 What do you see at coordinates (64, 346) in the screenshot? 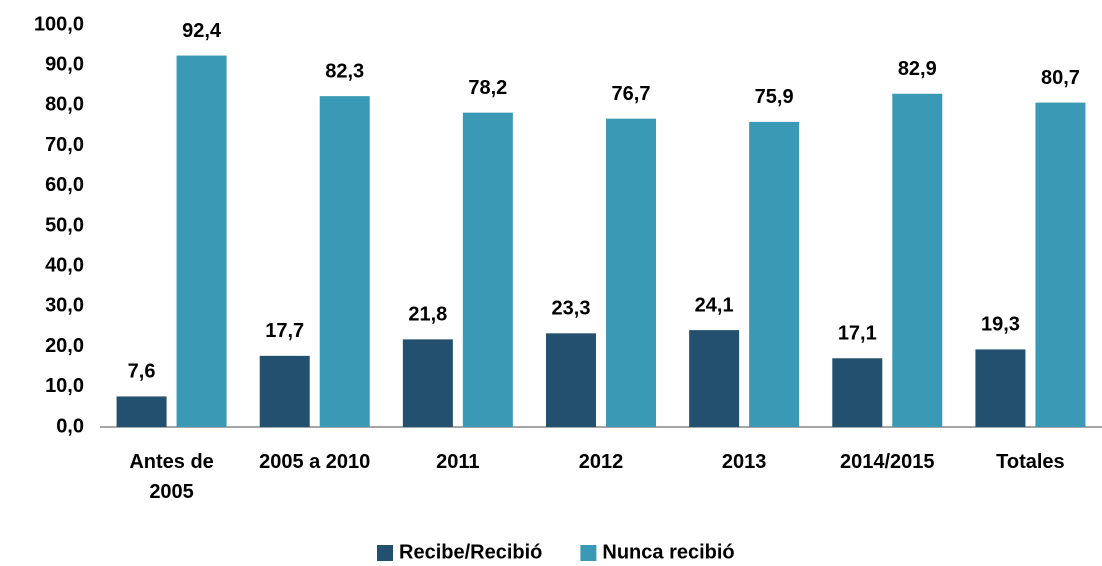
I see `y-tick-label: 20,0` at bounding box center [64, 346].